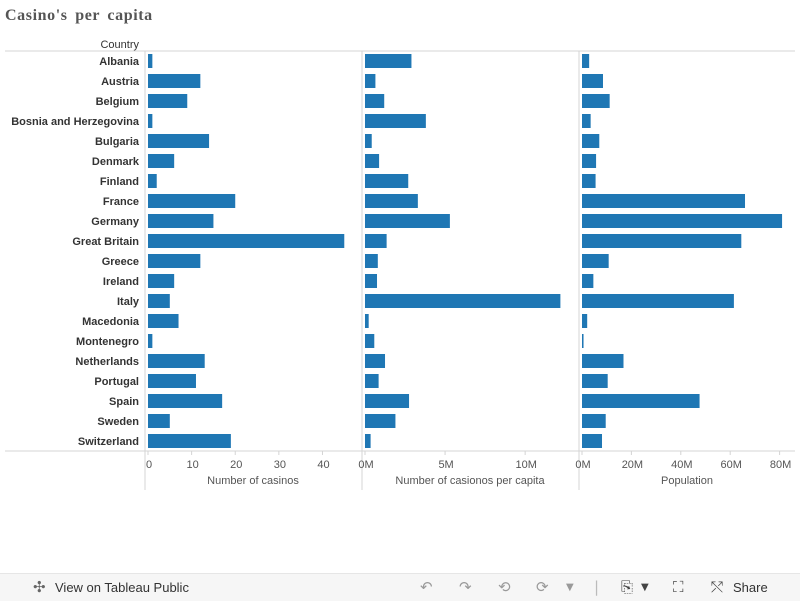 This screenshot has height=601, width=800. What do you see at coordinates (627, 587) in the screenshot?
I see `download-icon: ⎘` at bounding box center [627, 587].